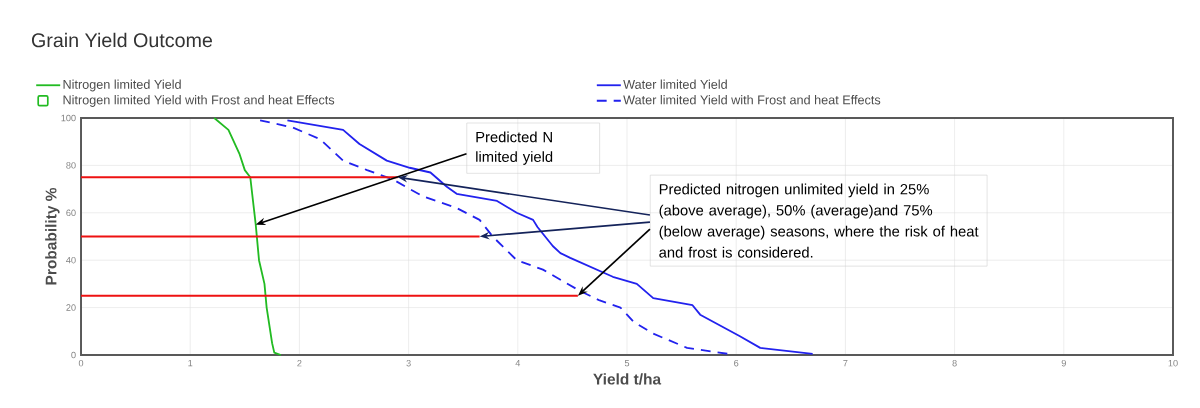 This screenshot has width=1200, height=408. I want to click on x-tick-label: 8, so click(954, 363).